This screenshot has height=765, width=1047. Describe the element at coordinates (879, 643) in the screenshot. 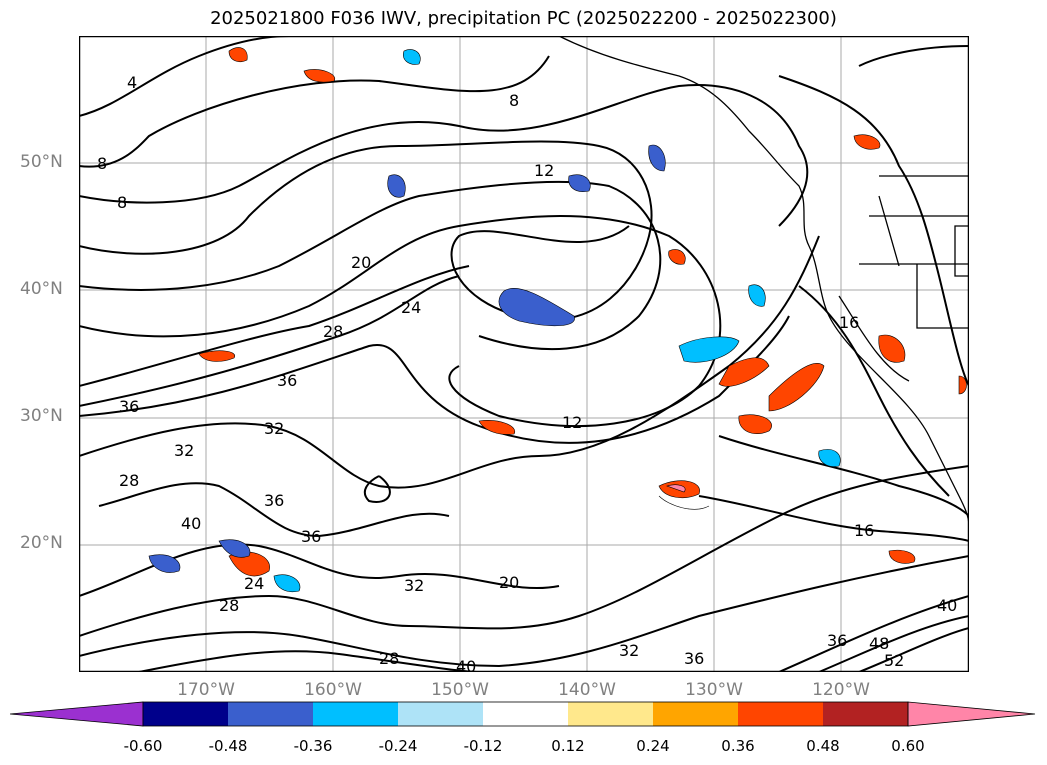

I see `contour-label: 48` at that location.